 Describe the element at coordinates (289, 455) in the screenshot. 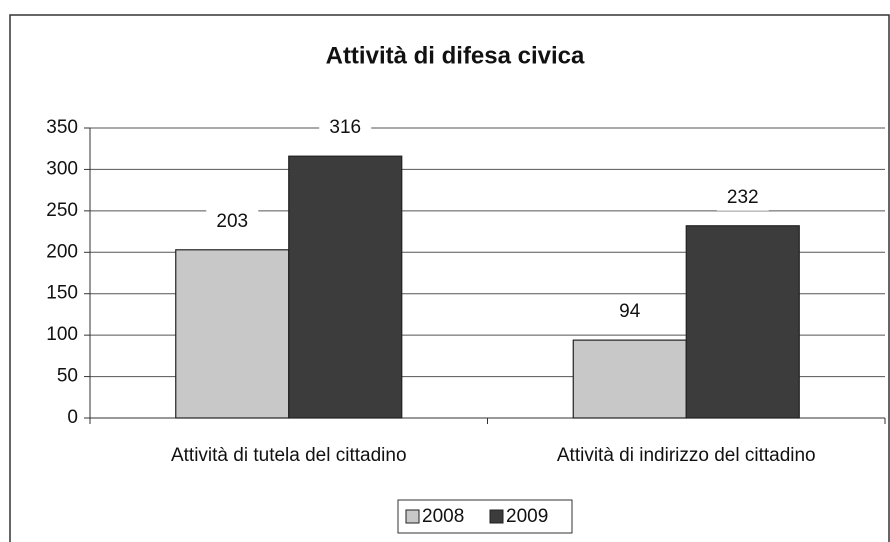

I see `x-tick-label: Attività di tutela del cittadino` at that location.